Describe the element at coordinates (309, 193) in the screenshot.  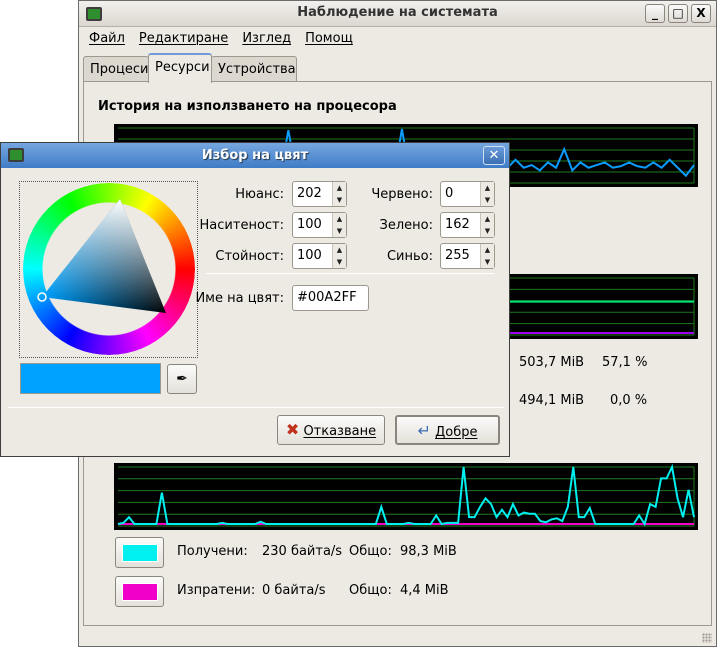
I see `hue-value: 202` at that location.